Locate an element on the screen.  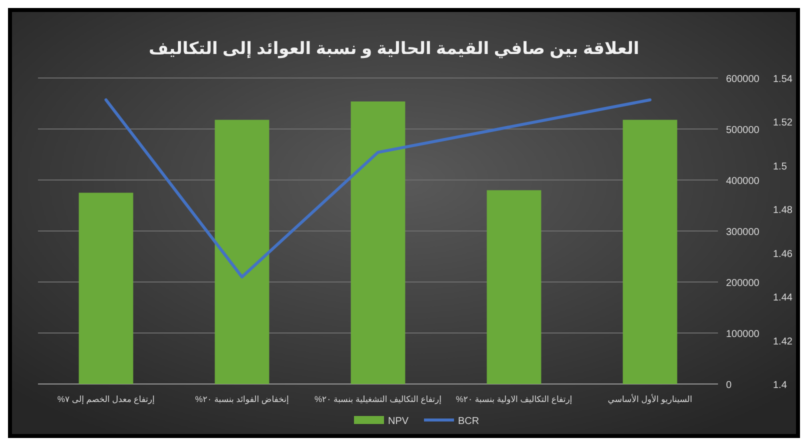
y-tick-label: 600000 is located at coordinates (743, 79).